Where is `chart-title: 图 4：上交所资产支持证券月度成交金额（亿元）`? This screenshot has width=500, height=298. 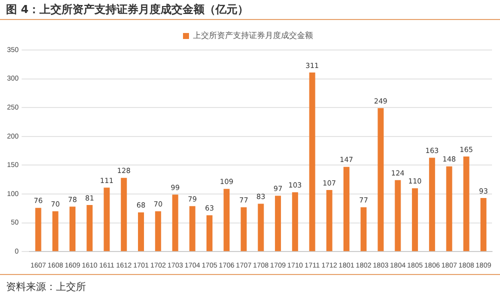
chart-title: 图 4：上交所资产支持证券月度成交金额（亿元） is located at coordinates (127, 9).